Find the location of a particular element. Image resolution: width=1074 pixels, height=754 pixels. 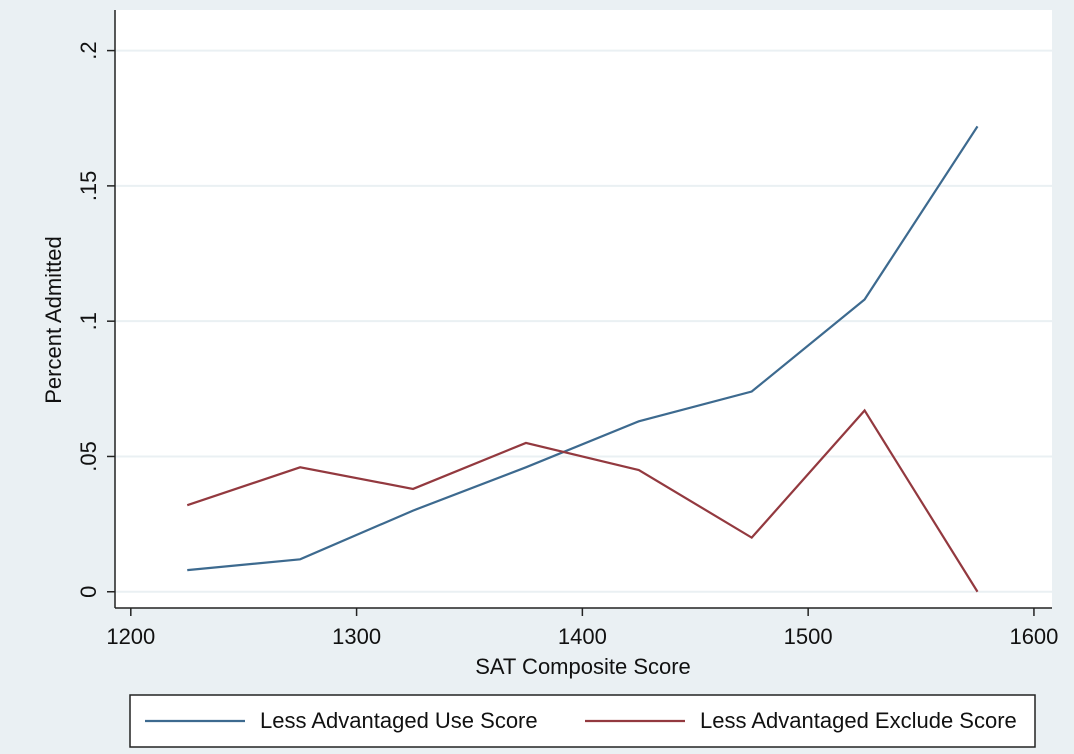

y-tick-label: 0 is located at coordinates (88, 592).